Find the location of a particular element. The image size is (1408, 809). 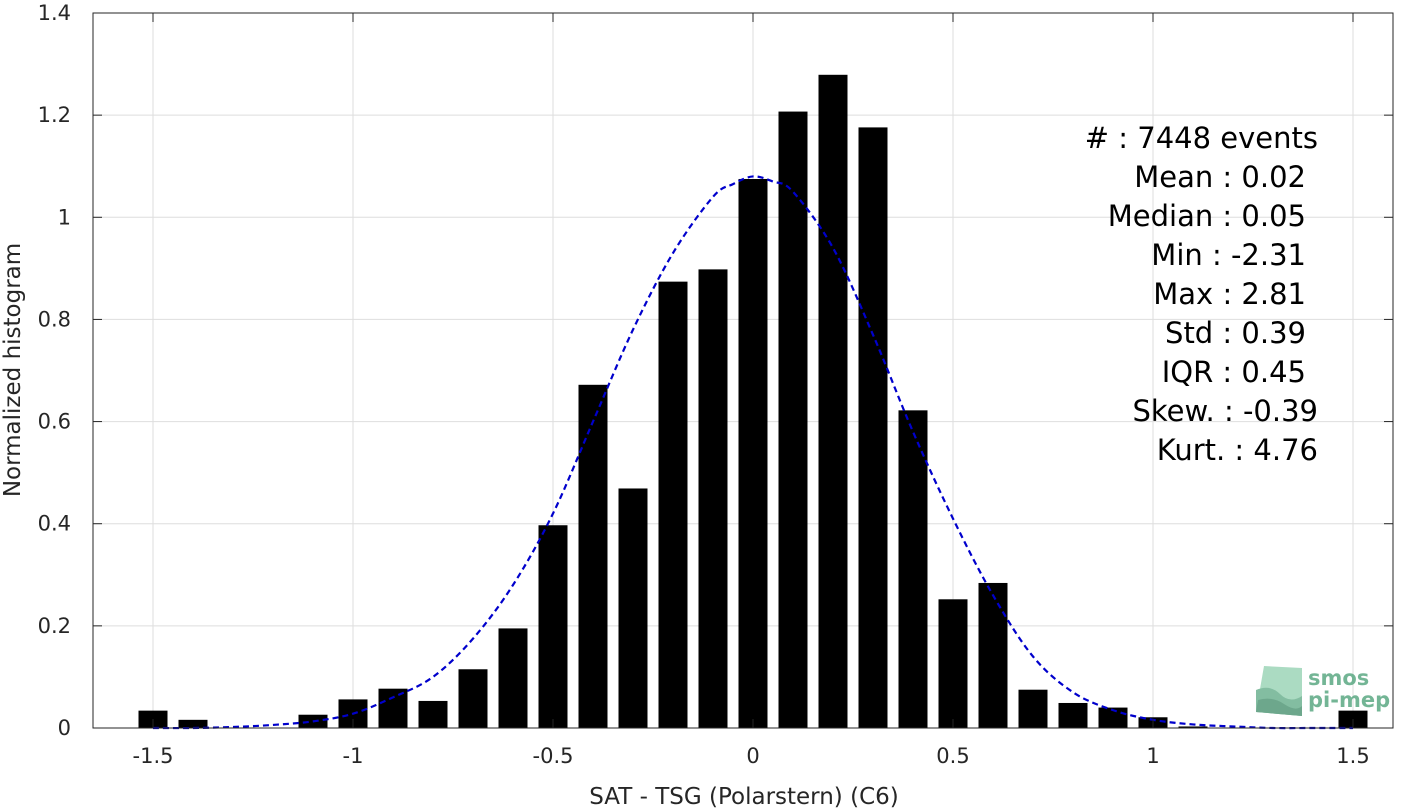

stat-mean: Mean : 0.02 is located at coordinates (1220, 177).